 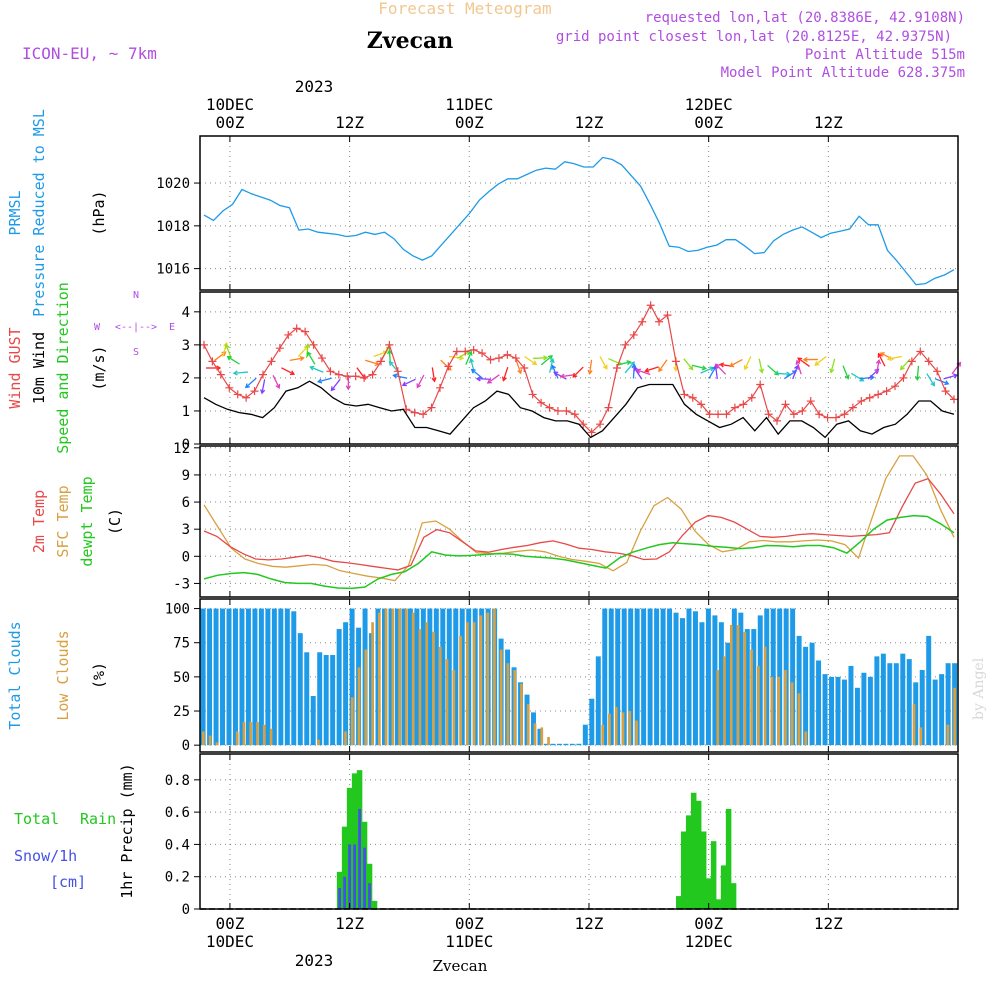 I want to click on panel-frame, so click(x=579, y=831).